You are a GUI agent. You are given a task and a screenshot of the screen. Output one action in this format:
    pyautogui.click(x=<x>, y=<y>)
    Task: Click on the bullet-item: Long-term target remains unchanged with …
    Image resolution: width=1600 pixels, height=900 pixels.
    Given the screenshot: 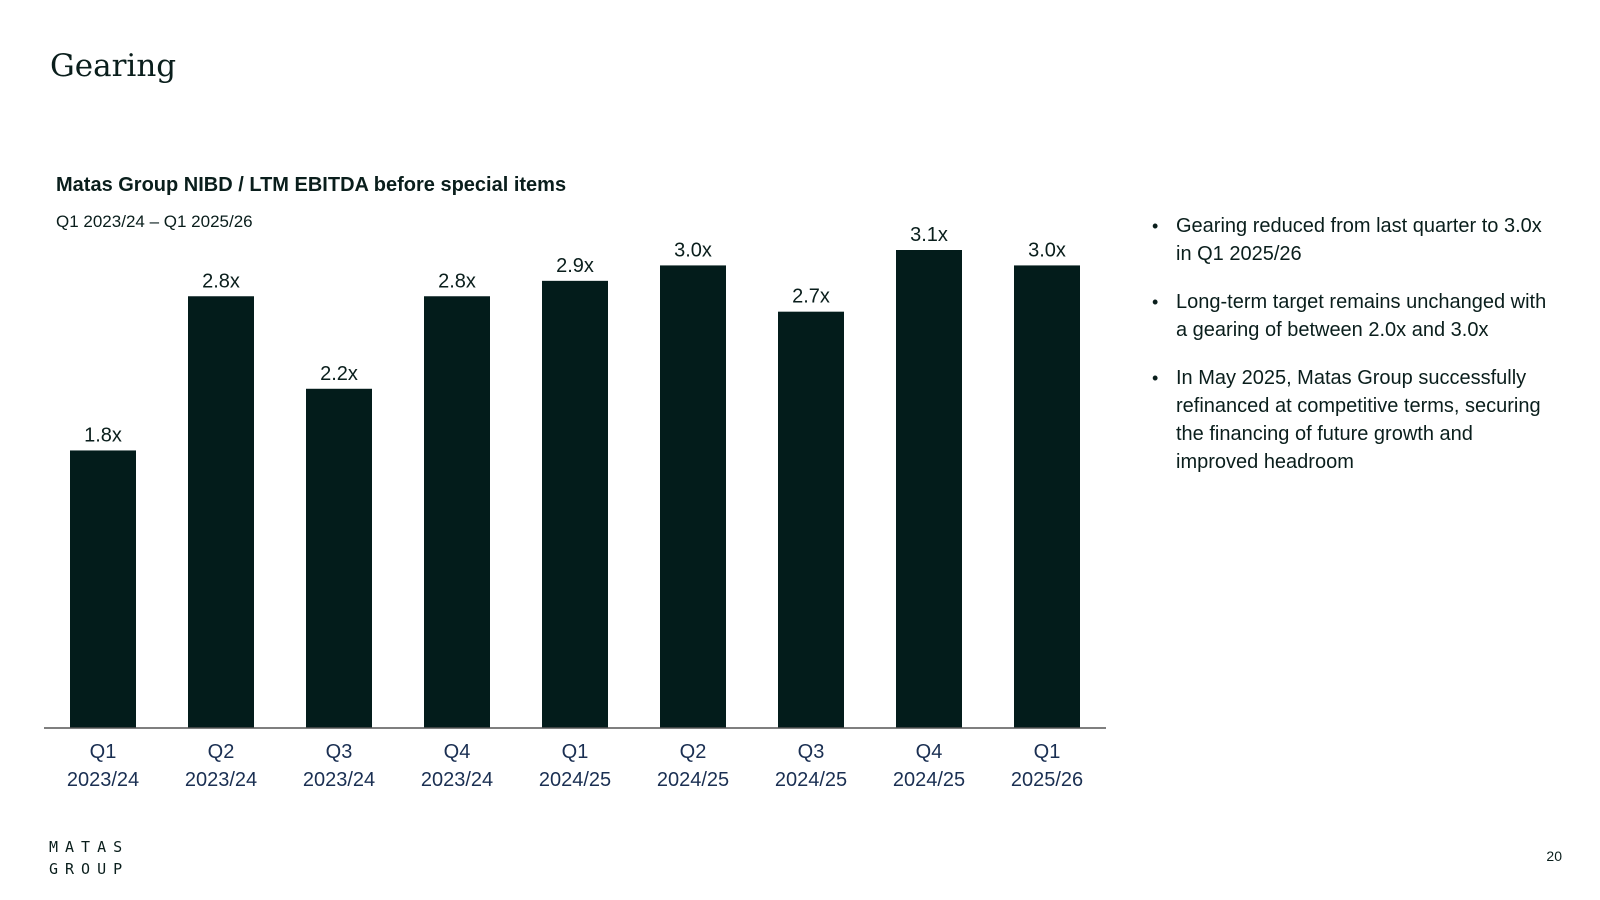 What is the action you would take?
    pyautogui.click(x=1350, y=316)
    